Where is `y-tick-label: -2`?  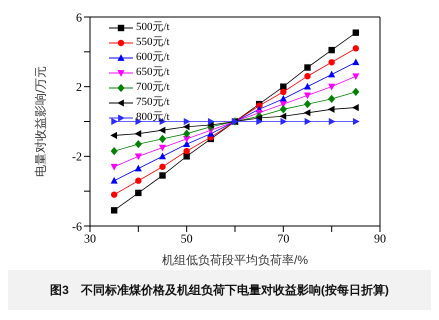
y-tick-label: -2 is located at coordinates (77, 157).